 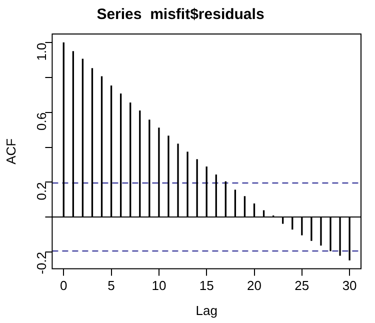 What do you see at coordinates (207, 310) in the screenshot?
I see `x-axis-title: Lag` at bounding box center [207, 310].